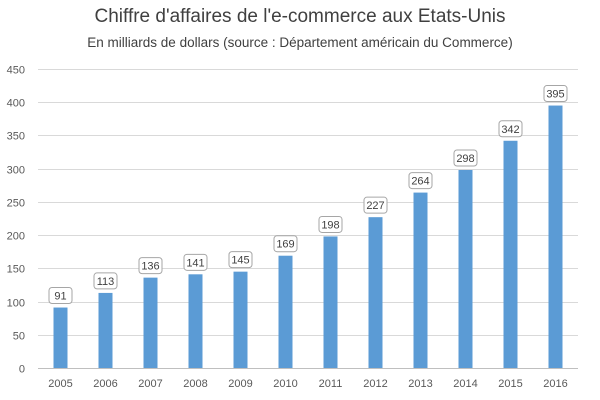 The height and width of the screenshot is (400, 600). Describe the element at coordinates (375, 384) in the screenshot. I see `x-tick-label: 2012` at that location.